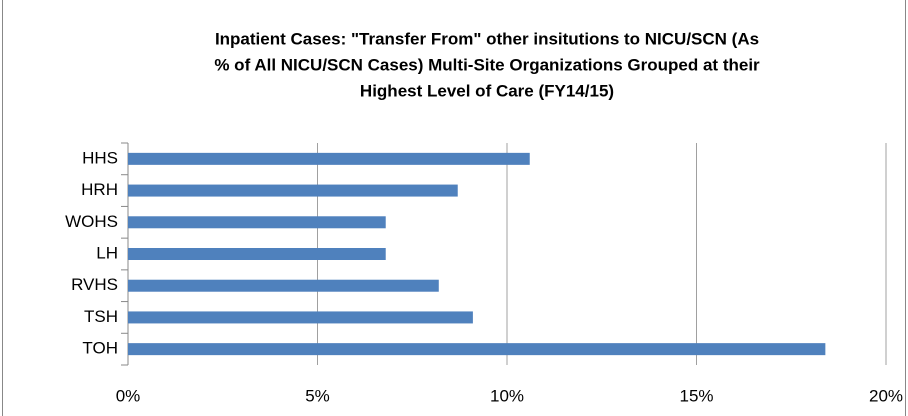  What do you see at coordinates (696, 395) in the screenshot?
I see `x-tick-label: 15%` at bounding box center [696, 395].